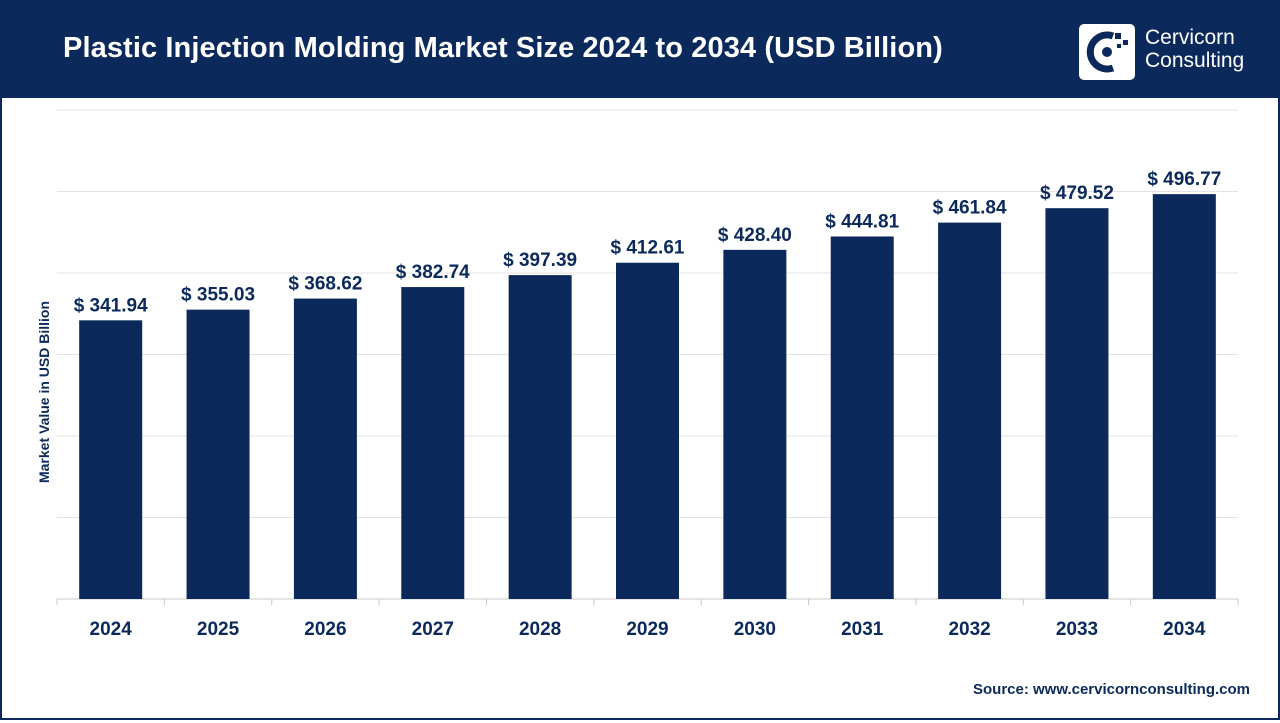  Describe the element at coordinates (218, 629) in the screenshot. I see `x-tick-label-2025: 2025` at that location.